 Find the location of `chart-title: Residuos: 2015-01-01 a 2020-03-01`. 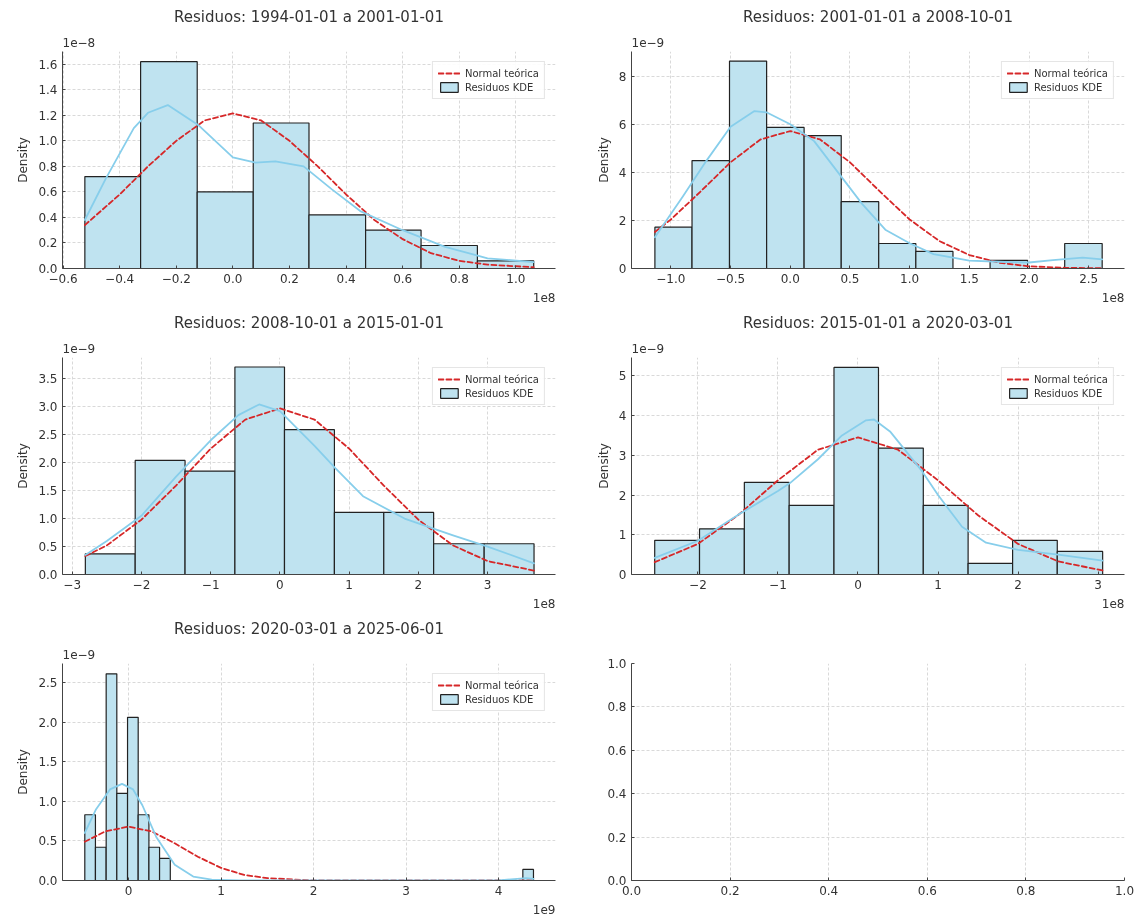

chart-title: Residuos: 2015-01-01 a 2020-03-01 is located at coordinates (878, 322).